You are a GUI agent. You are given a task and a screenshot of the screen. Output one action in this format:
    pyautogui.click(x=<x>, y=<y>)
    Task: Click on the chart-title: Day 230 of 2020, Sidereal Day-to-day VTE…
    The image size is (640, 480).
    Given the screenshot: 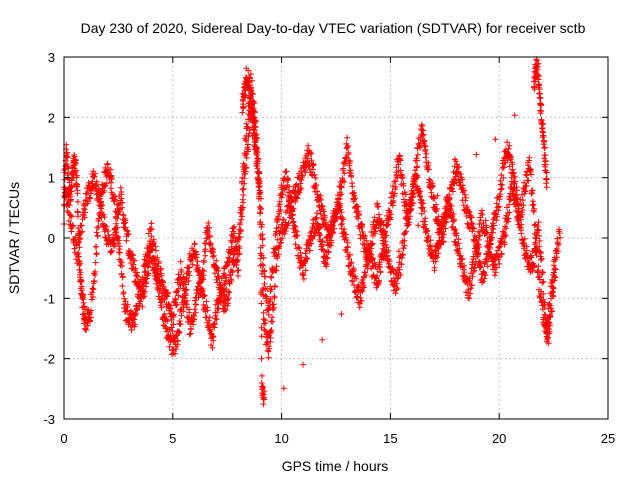 What is the action you would take?
    pyautogui.click(x=333, y=28)
    